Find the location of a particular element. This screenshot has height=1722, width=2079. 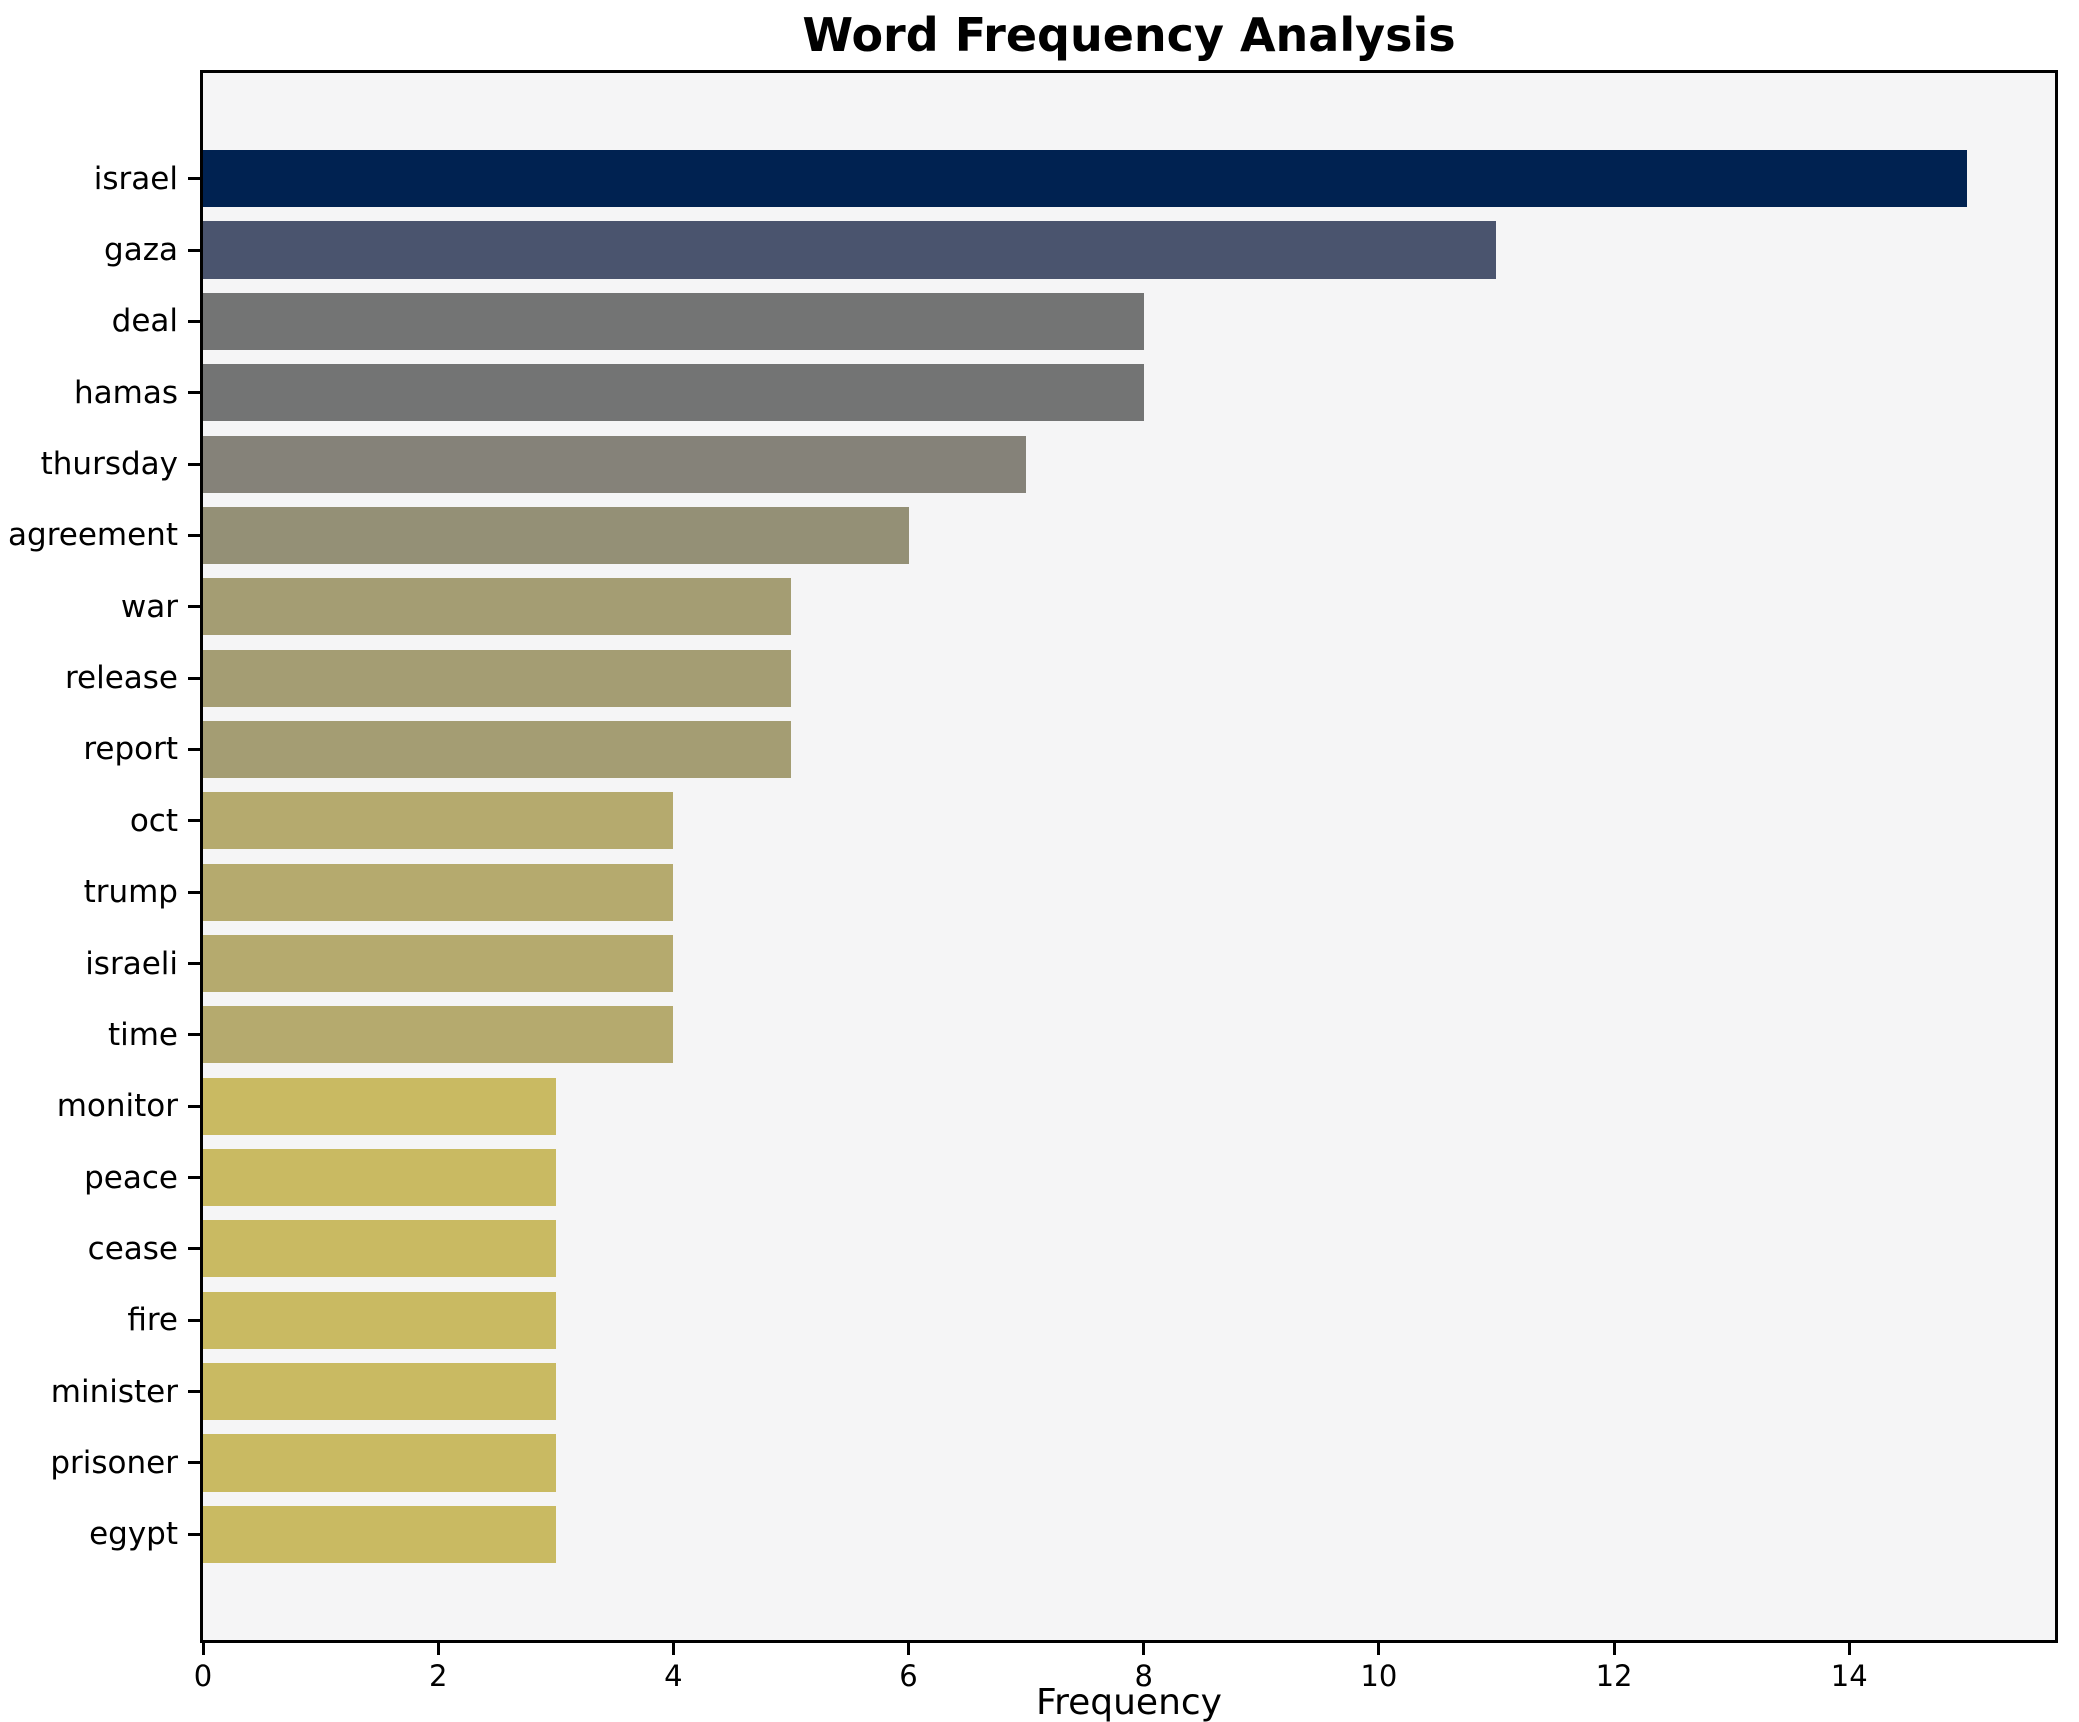

y-tick-label-trump: trump is located at coordinates (130, 892).